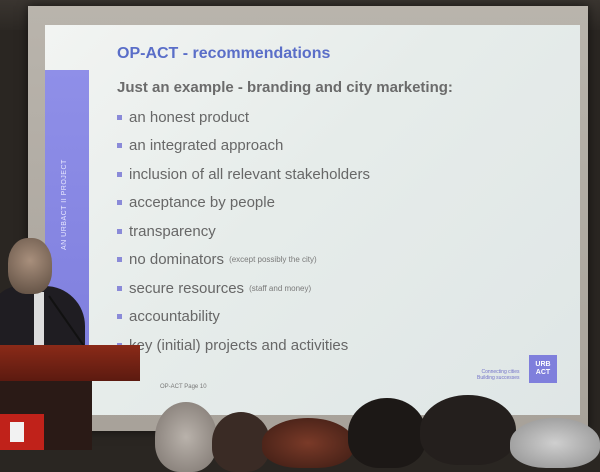 The image size is (600, 472). I want to click on bullet-item: accountability, so click(243, 317).